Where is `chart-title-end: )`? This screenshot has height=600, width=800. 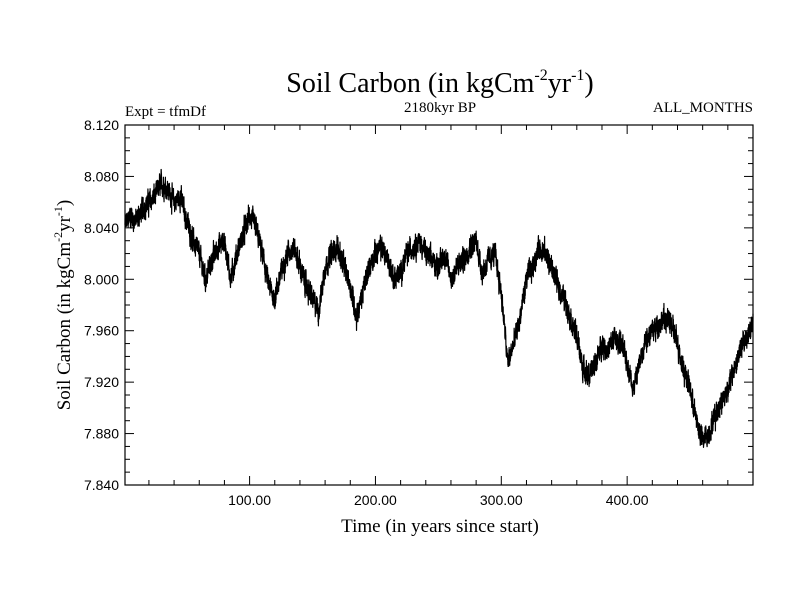
chart-title-end: ) is located at coordinates (588, 83).